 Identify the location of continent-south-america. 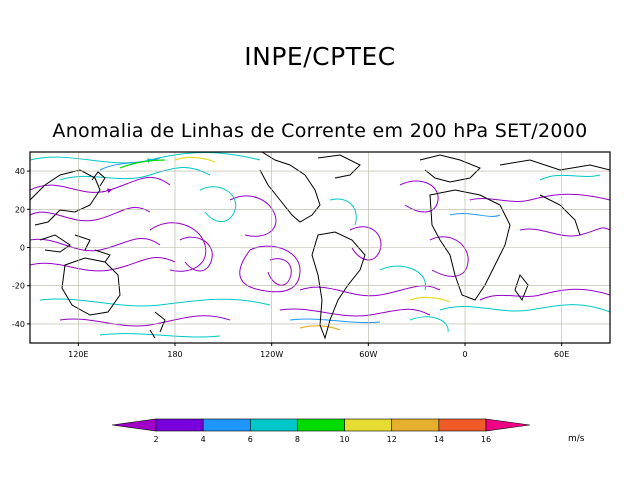
(338, 285).